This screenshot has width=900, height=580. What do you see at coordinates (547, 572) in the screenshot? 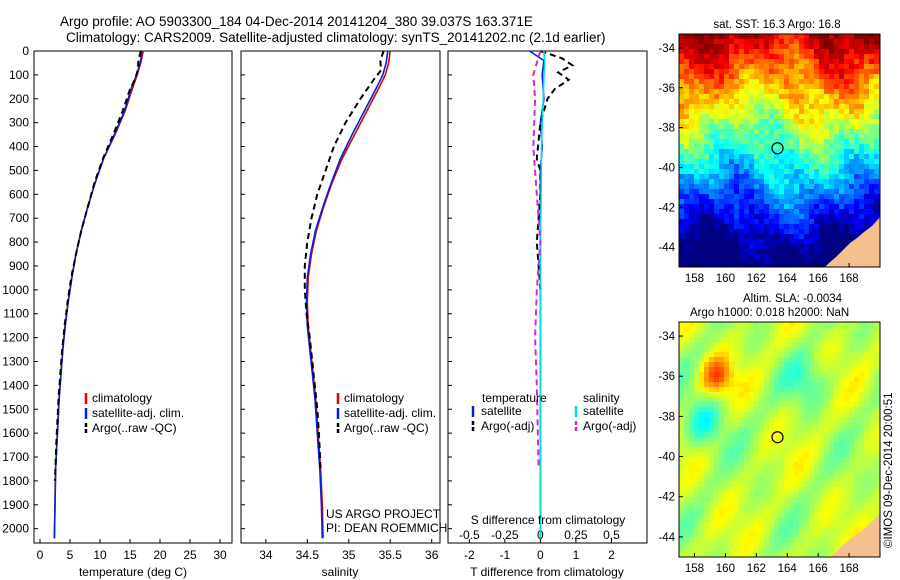
I see `difference-x-label: T difference from climatology` at bounding box center [547, 572].